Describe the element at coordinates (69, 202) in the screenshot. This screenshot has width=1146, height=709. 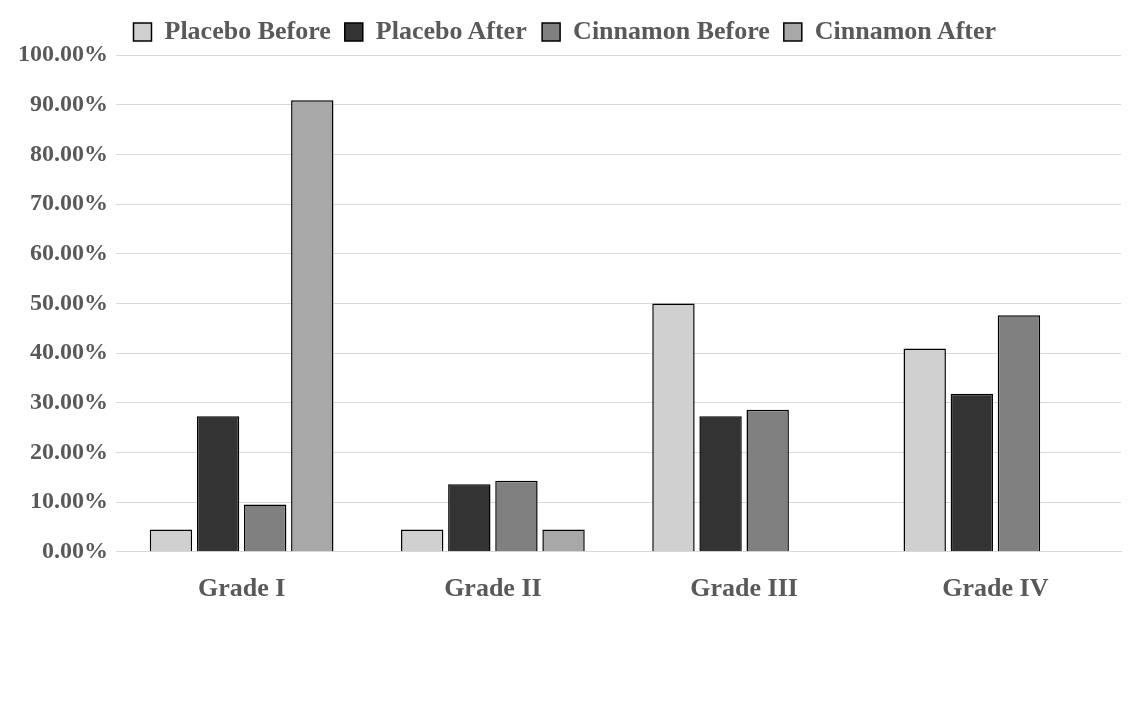
I see `y-tick-label: 70.00%` at that location.